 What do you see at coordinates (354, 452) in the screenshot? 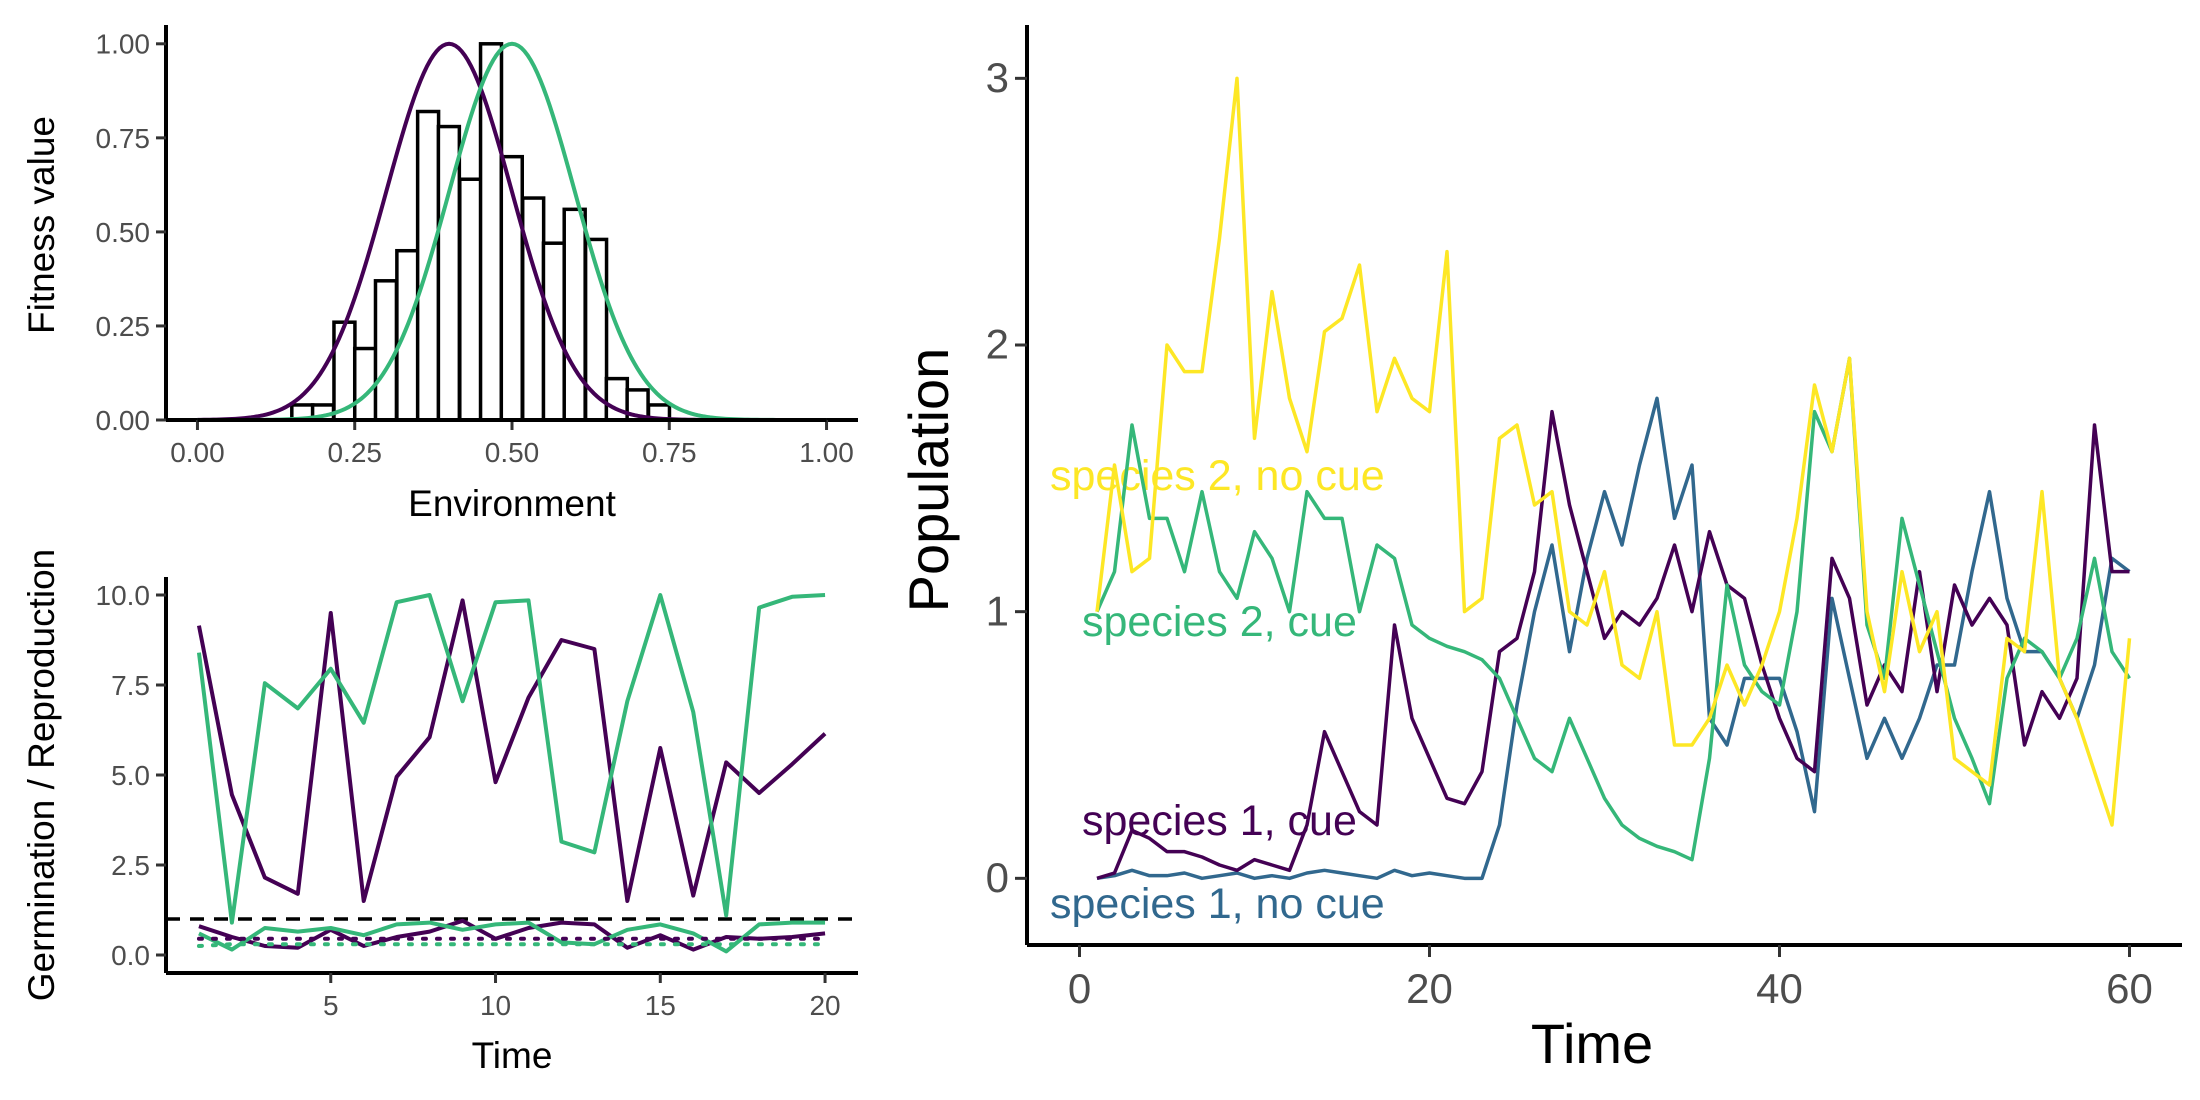
I see `fitness-x-tick-label: 0.25` at bounding box center [354, 452].